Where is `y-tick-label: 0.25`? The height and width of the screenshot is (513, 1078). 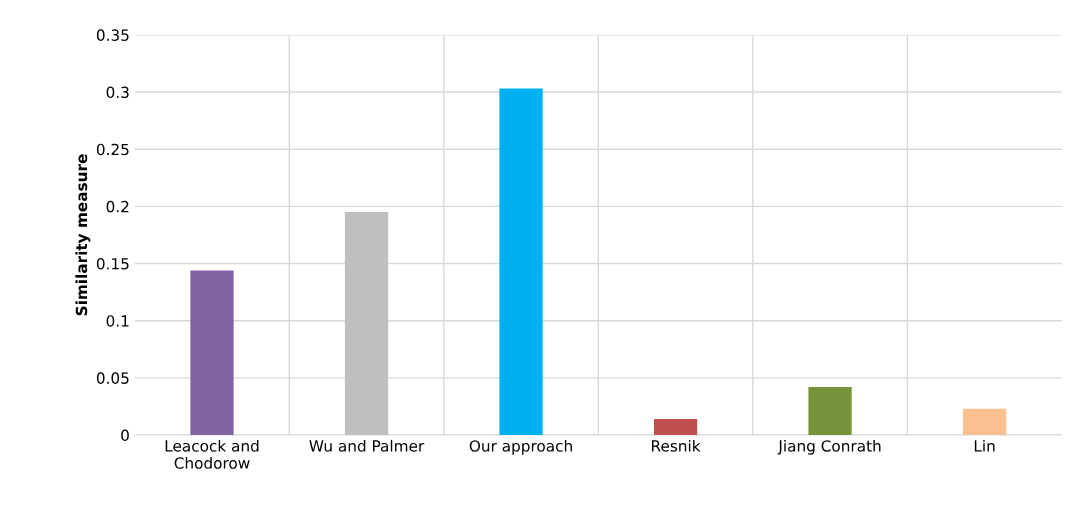
y-tick-label: 0.25 is located at coordinates (112, 149).